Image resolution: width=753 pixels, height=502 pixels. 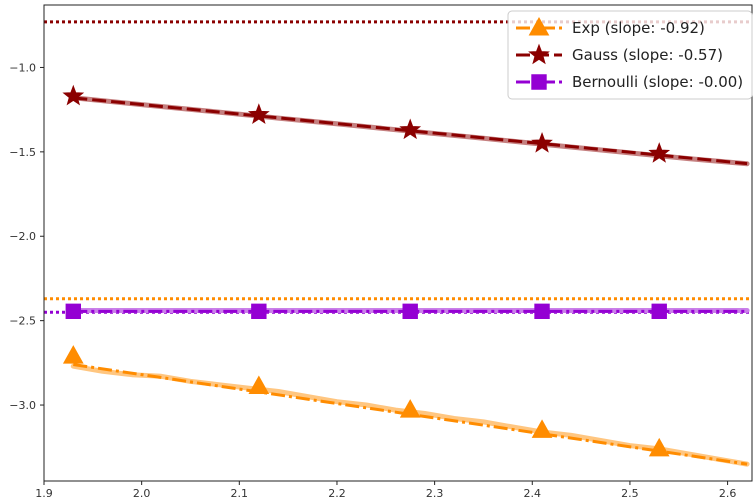 I want to click on y-axis: −1.0 −1.5 −2.0 −2.5 −3.0, so click(x=26, y=236).